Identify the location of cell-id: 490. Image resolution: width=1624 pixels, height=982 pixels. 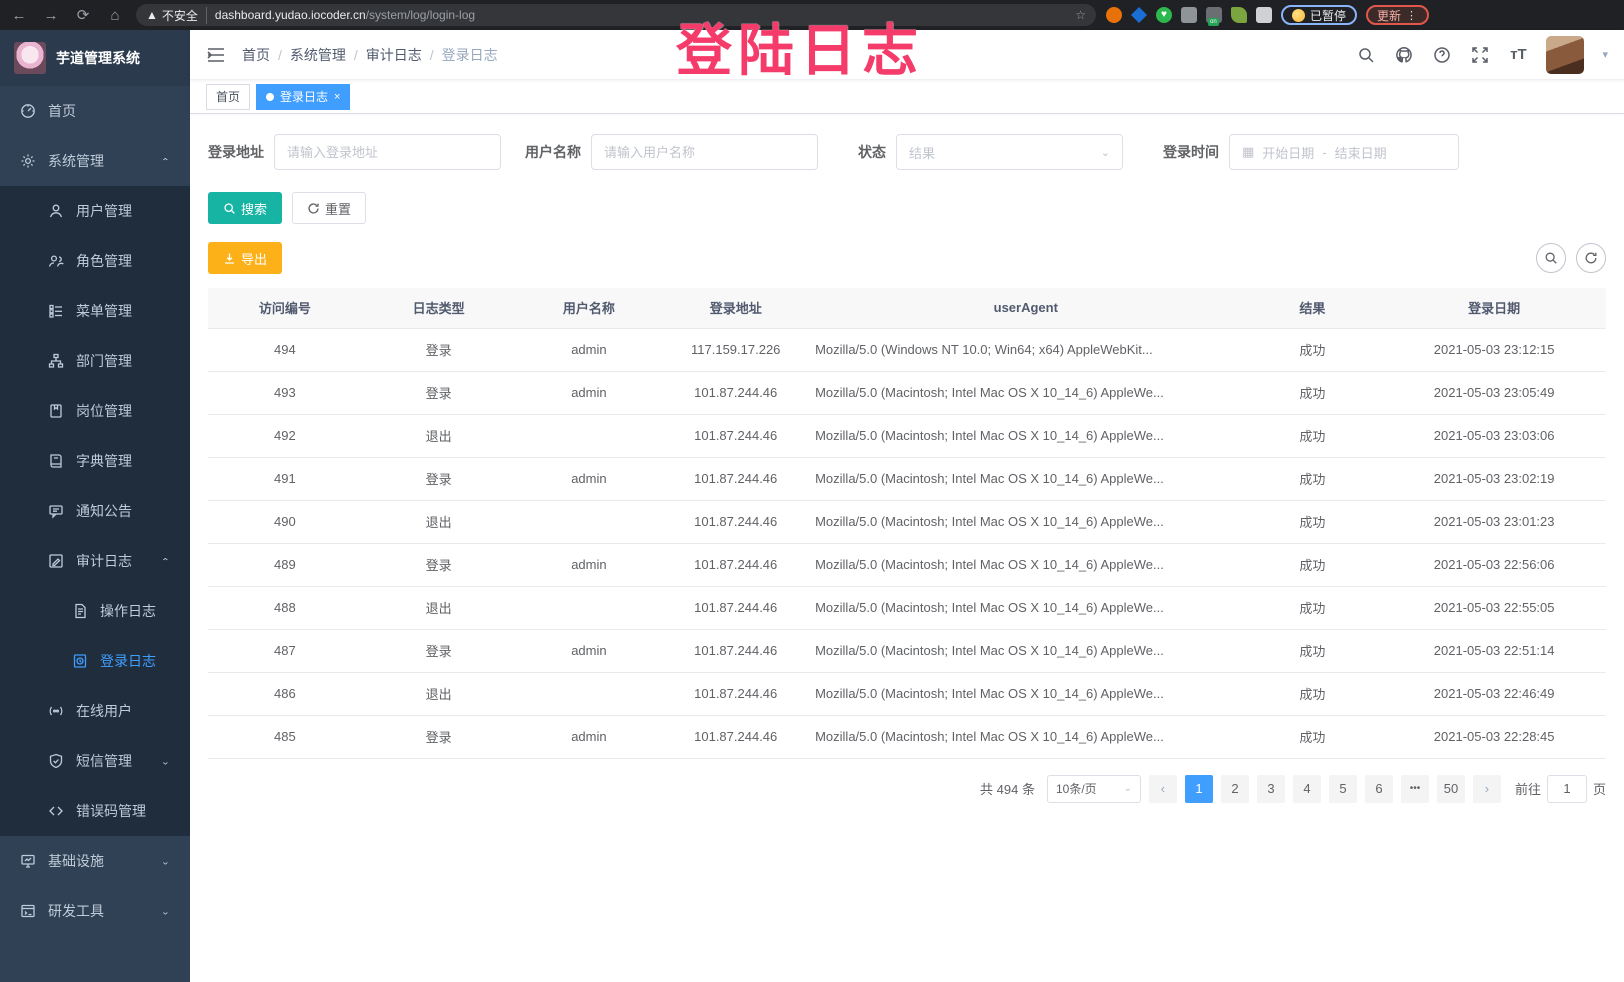
(285, 522).